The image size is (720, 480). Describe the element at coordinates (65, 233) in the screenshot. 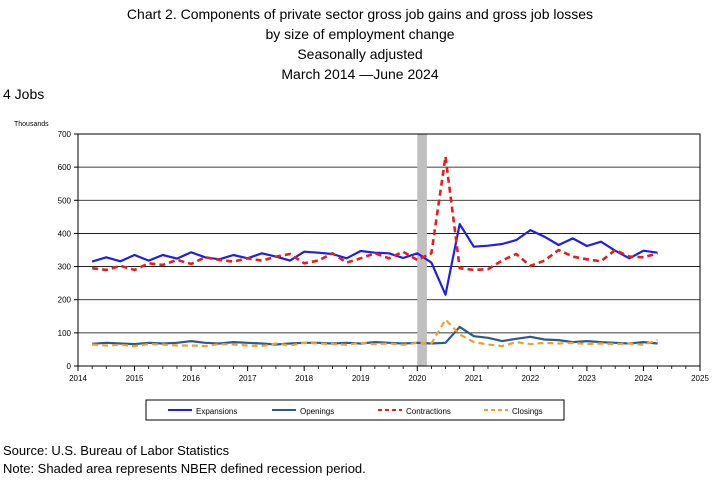

I see `y-tick-label: 400` at that location.